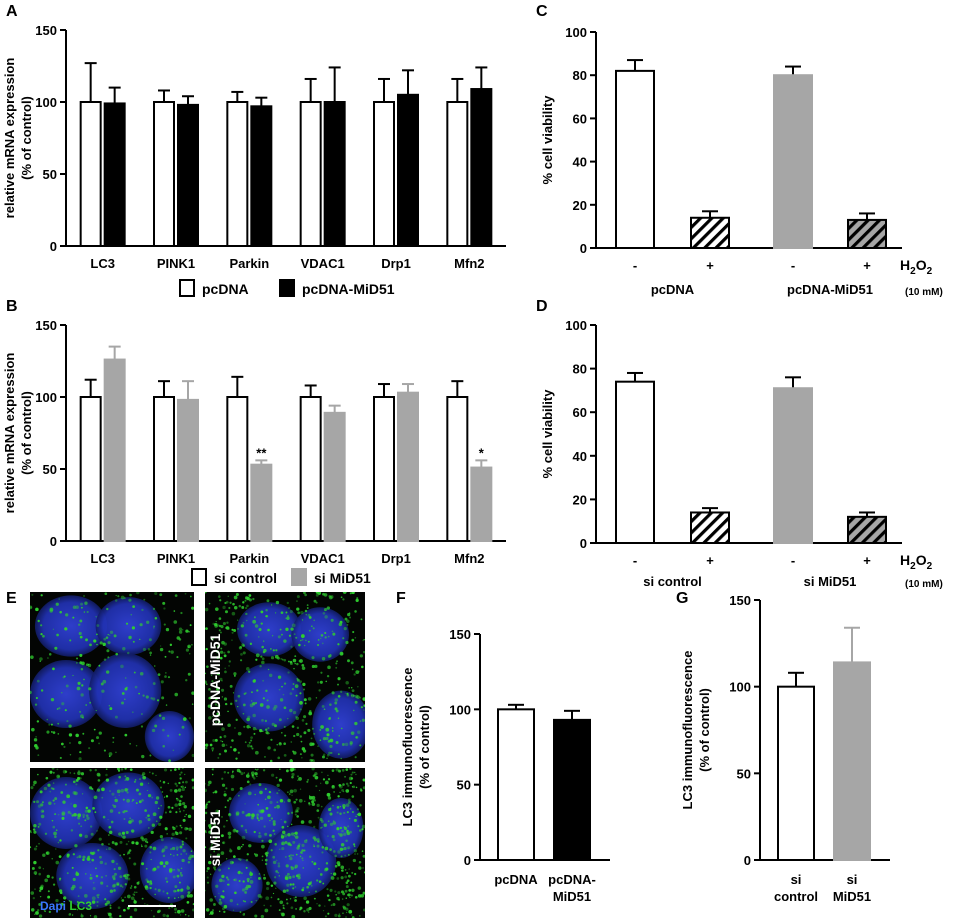 This screenshot has width=957, height=921. I want to click on nucleus, so click(128, 626).